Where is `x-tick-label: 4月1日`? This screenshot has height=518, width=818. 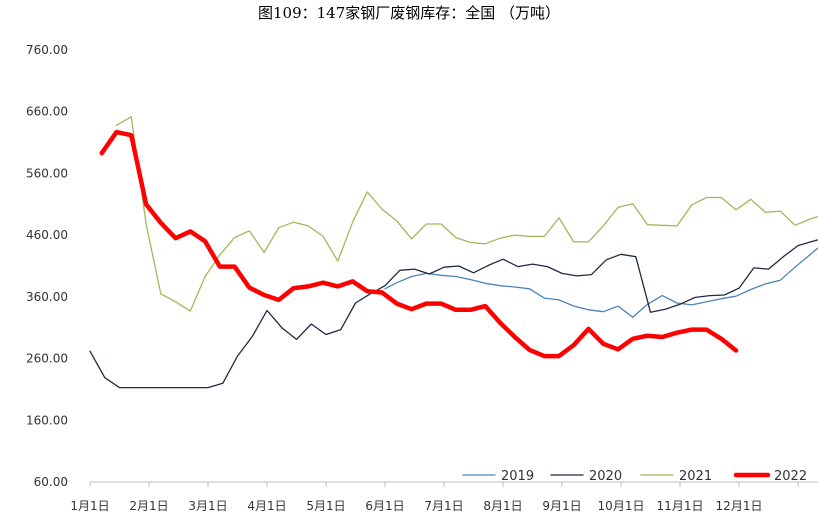
x-tick-label: 4月1日 is located at coordinates (266, 506).